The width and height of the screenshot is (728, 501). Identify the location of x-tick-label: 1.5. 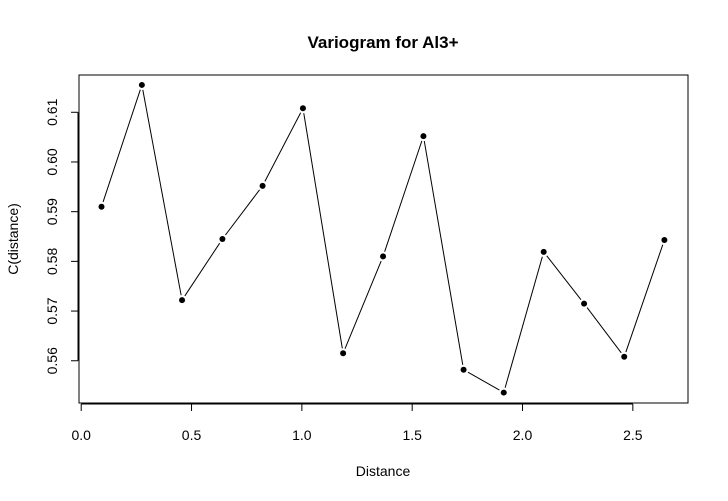
(412, 435).